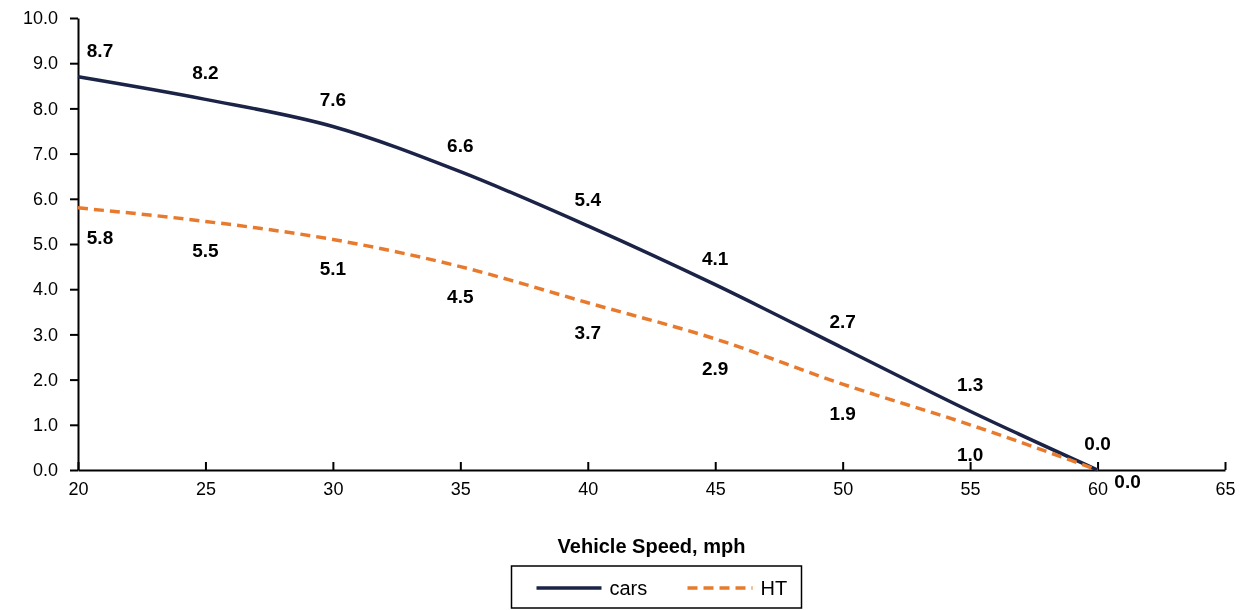 This screenshot has width=1250, height=610. What do you see at coordinates (100, 237) in the screenshot?
I see `data-label: 5.8` at bounding box center [100, 237].